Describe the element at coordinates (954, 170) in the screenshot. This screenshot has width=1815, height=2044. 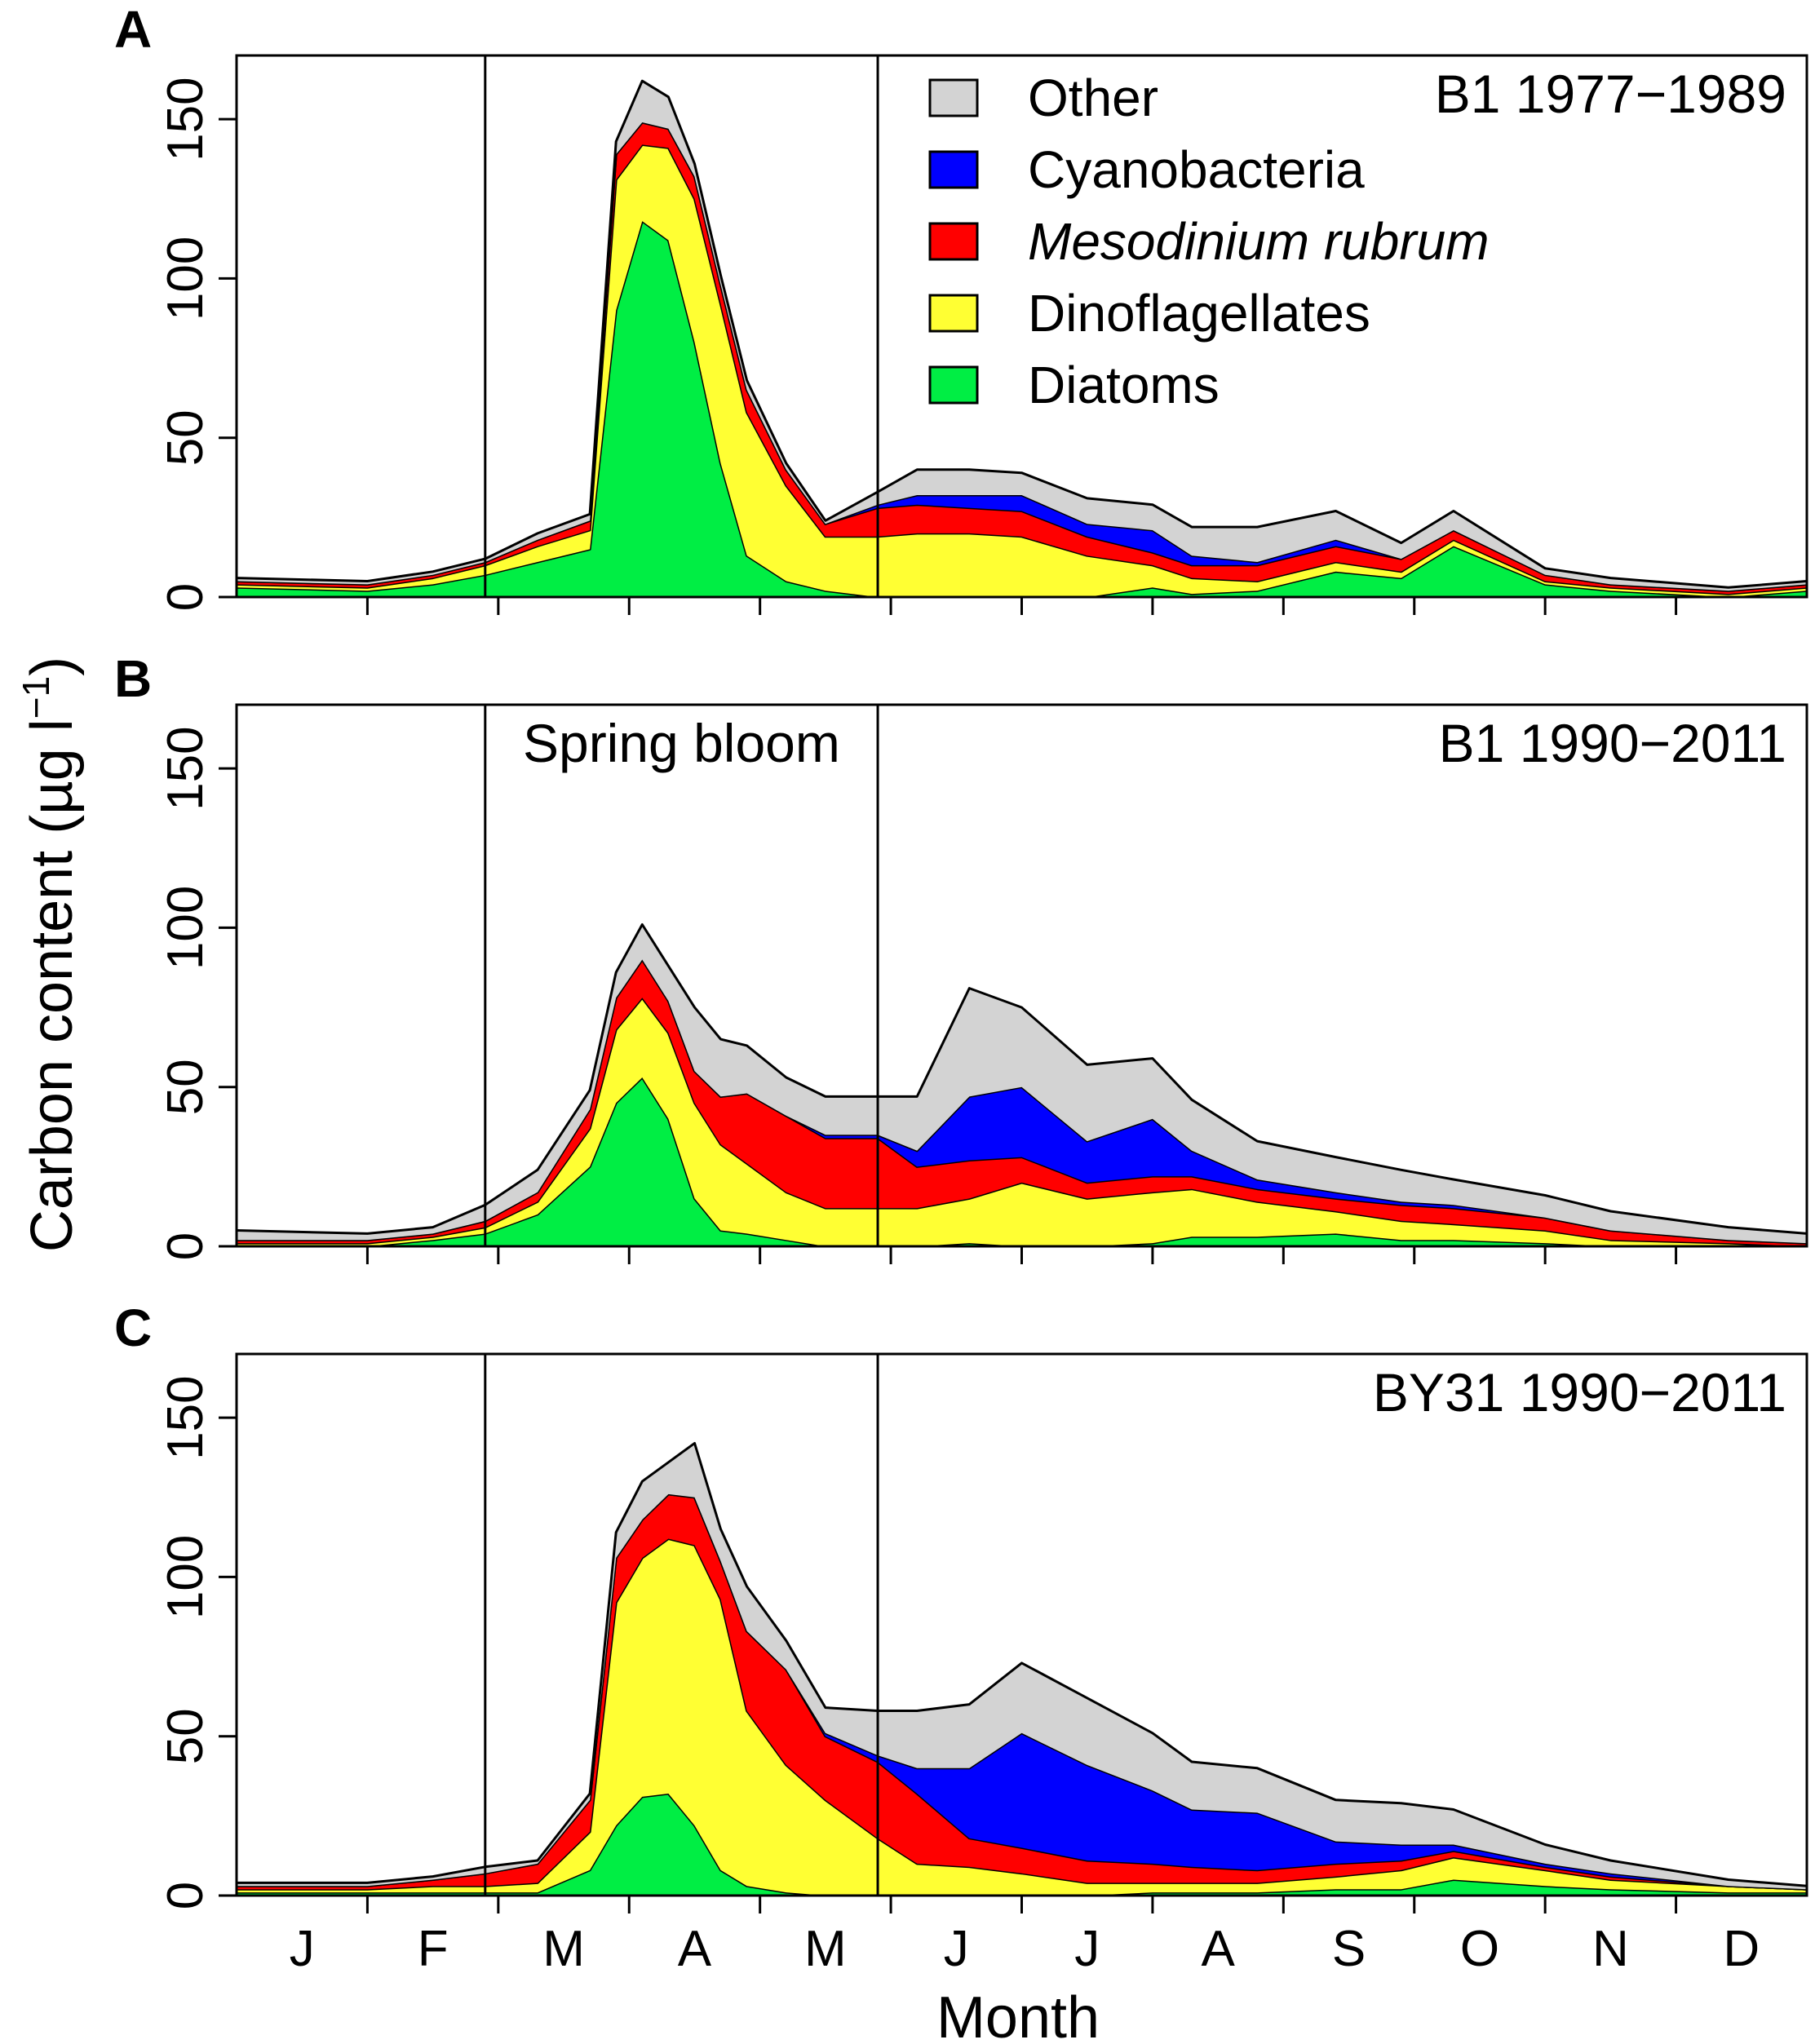
I see `legend-swatch-cyanobacteria` at that location.